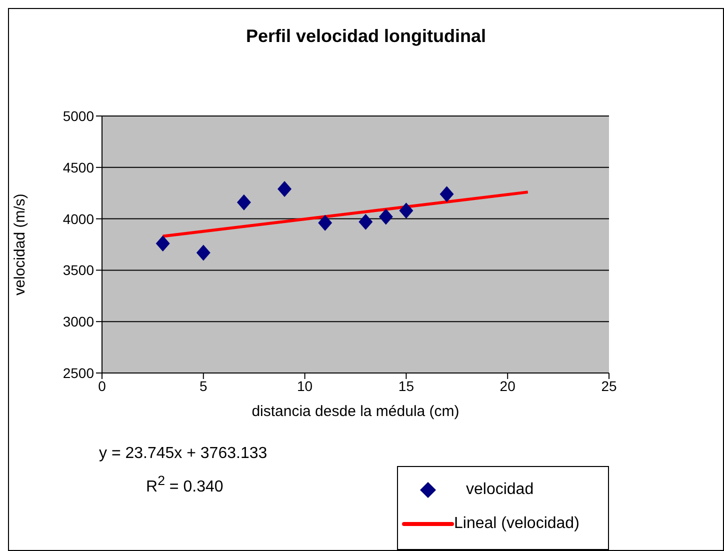 The width and height of the screenshot is (724, 551). Describe the element at coordinates (78, 218) in the screenshot. I see `y-tick-label: 4000` at that location.